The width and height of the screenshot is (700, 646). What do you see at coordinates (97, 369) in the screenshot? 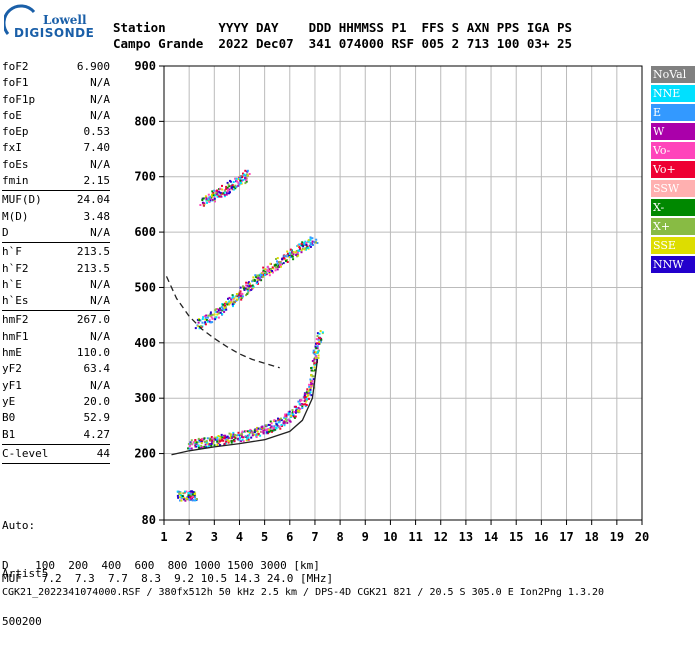
I see `param-value: 63.4` at bounding box center [97, 369].